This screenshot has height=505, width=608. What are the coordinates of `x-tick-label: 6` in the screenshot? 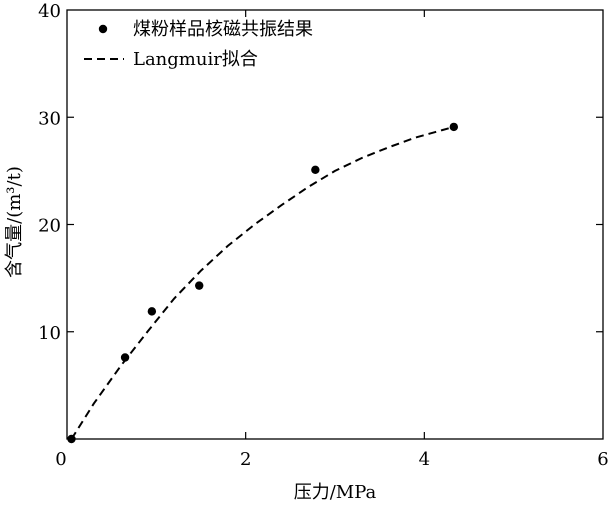 It's located at (602, 459).